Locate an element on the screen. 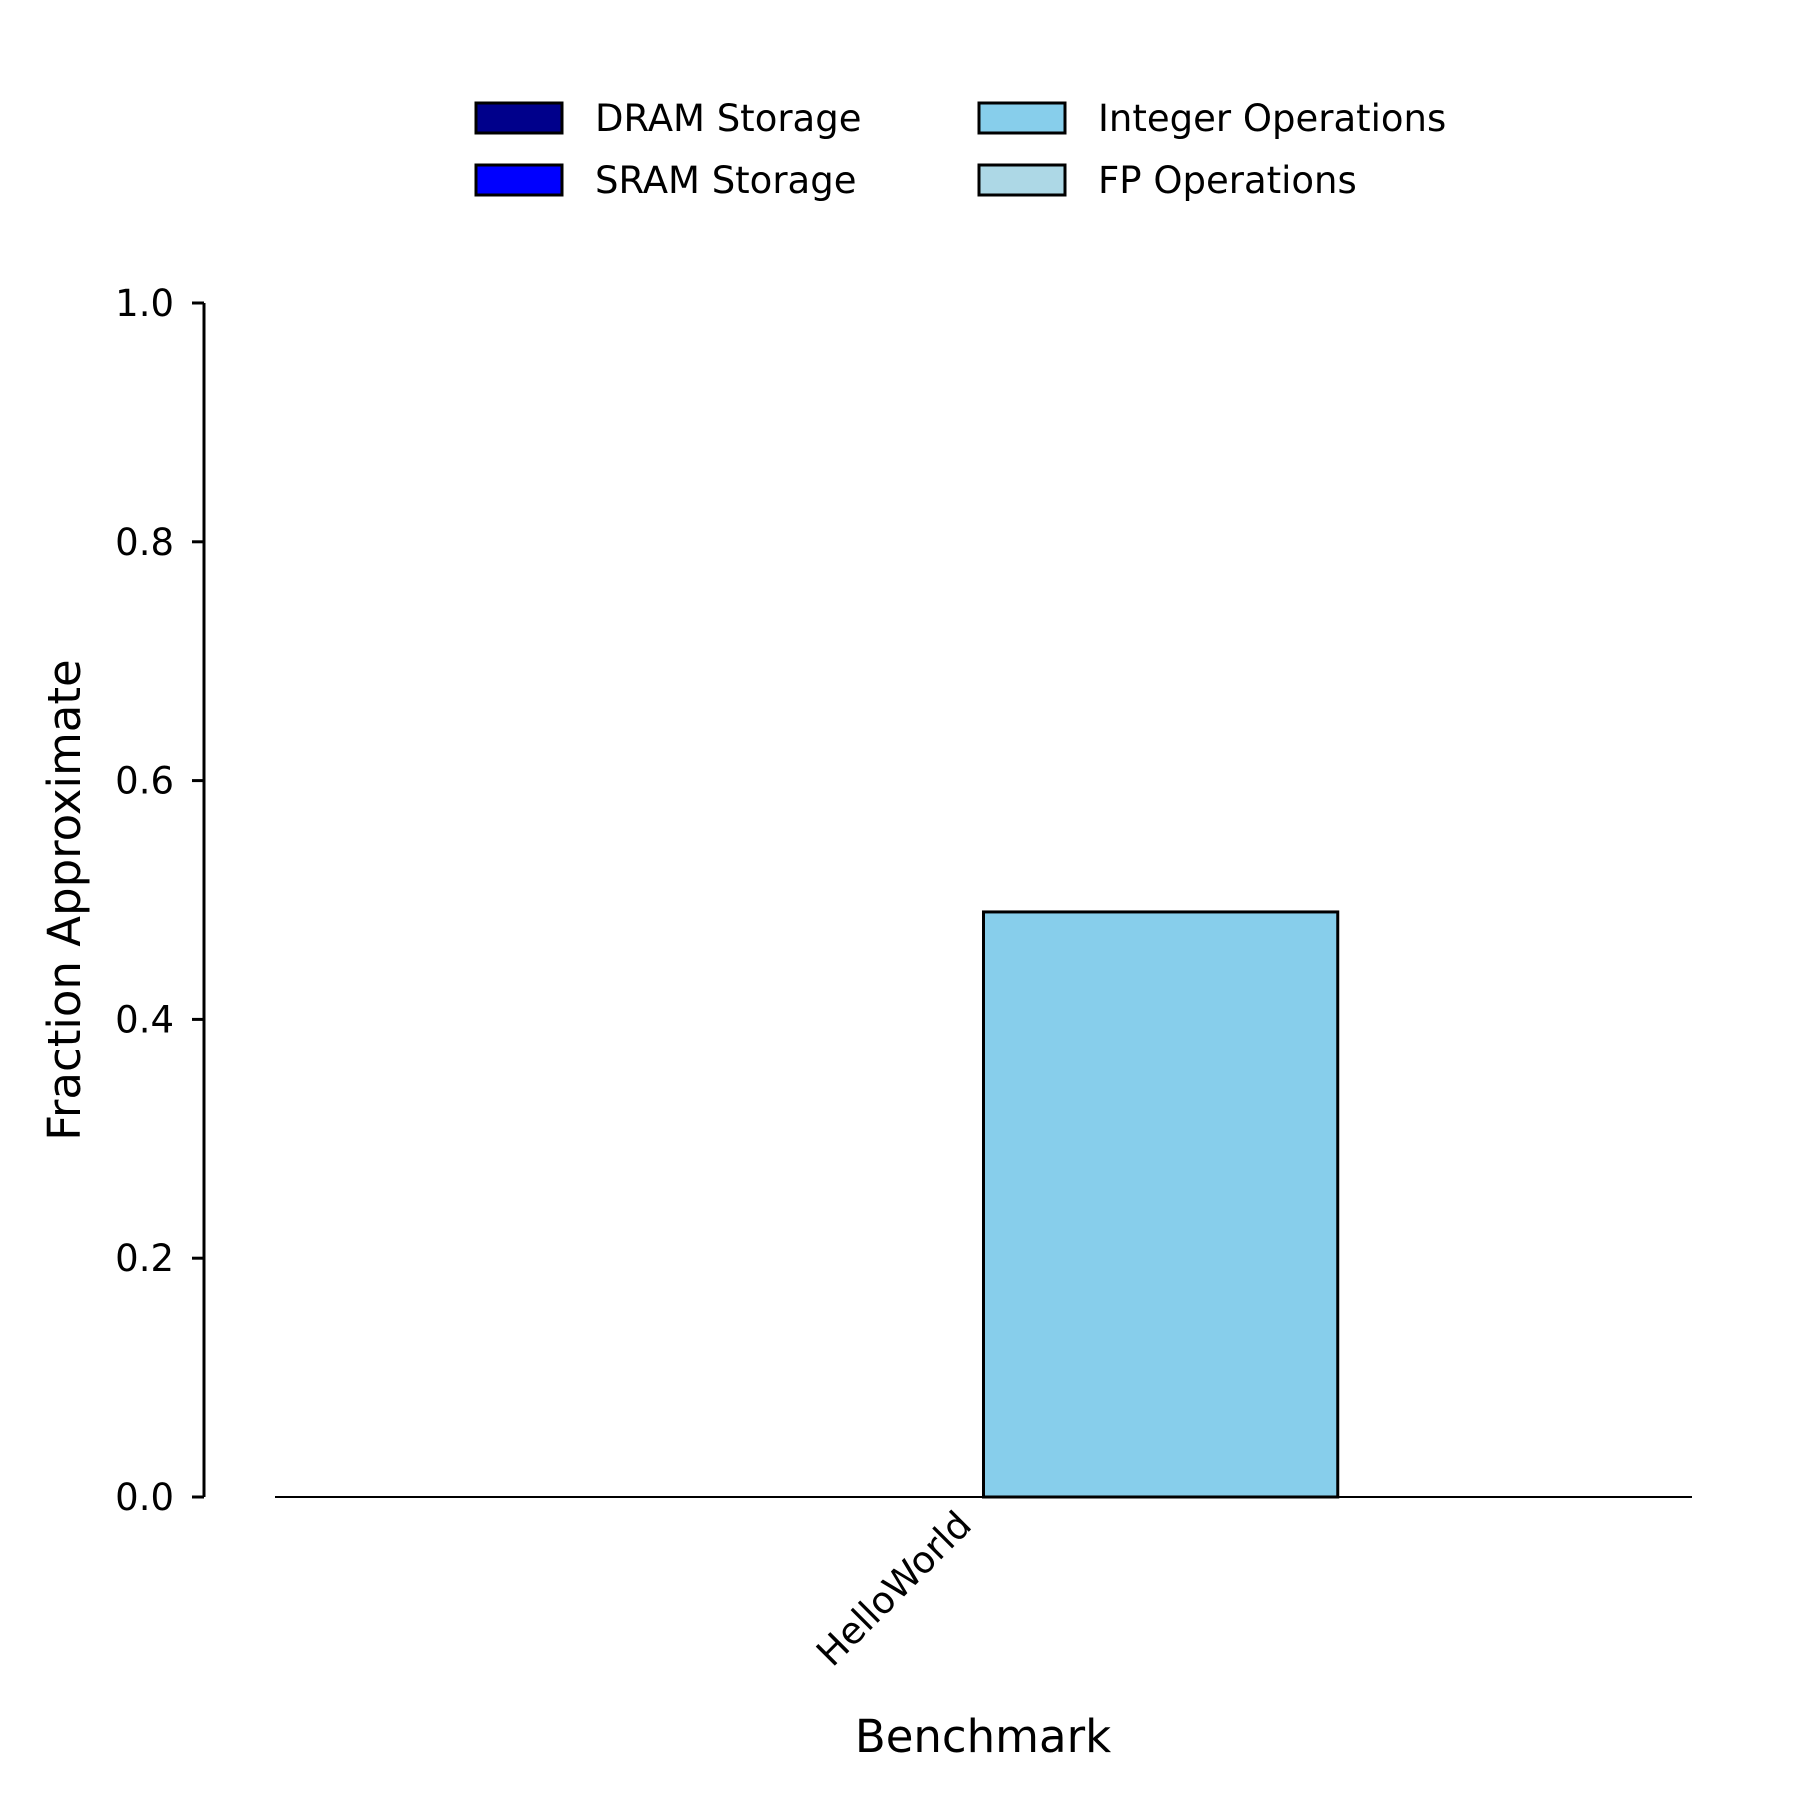 This screenshot has height=1800, width=1800. x-axis-title: Benchmark is located at coordinates (983, 1736).